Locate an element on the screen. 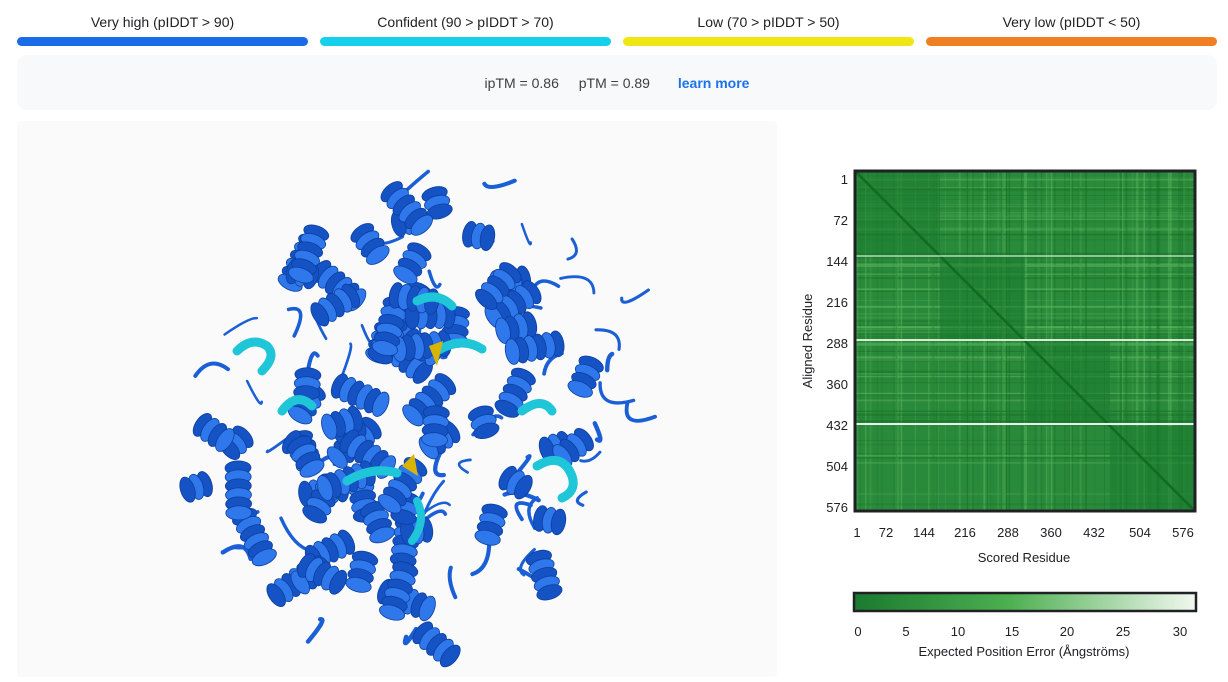  confidence-metrics: ipTM = 0.86 pTM = 0.89 learn more is located at coordinates (617, 82).